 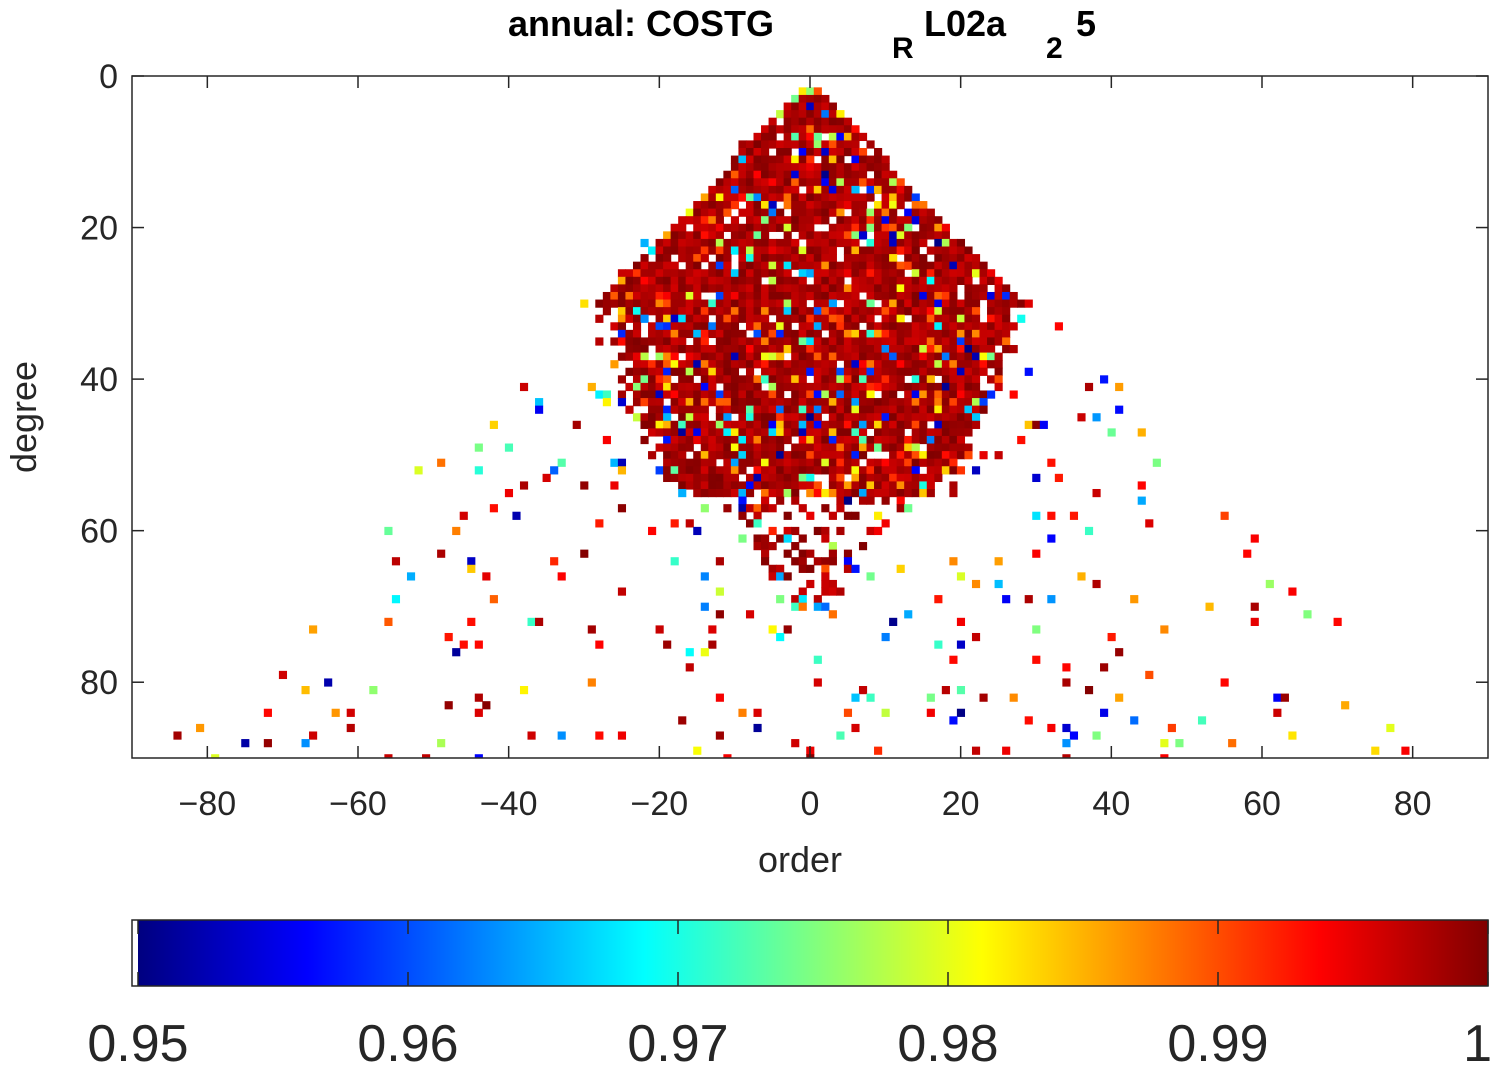 What do you see at coordinates (358, 804) in the screenshot?
I see `x-tick-label: −60` at bounding box center [358, 804].